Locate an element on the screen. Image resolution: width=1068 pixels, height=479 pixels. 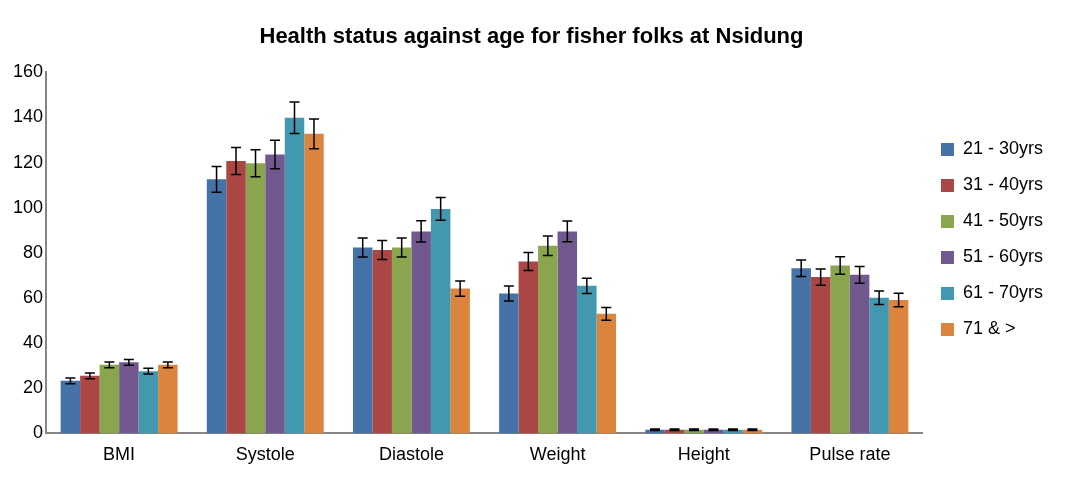
y-tick-label: 100 is located at coordinates (28, 206).